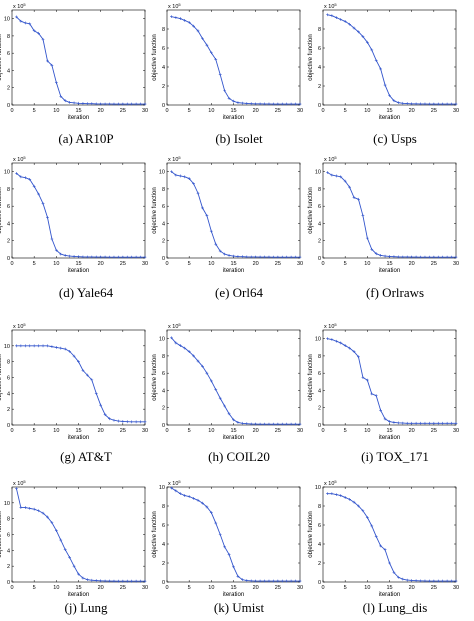 The image size is (474, 621). I want to click on x-tick-label: 25, so click(123, 431).